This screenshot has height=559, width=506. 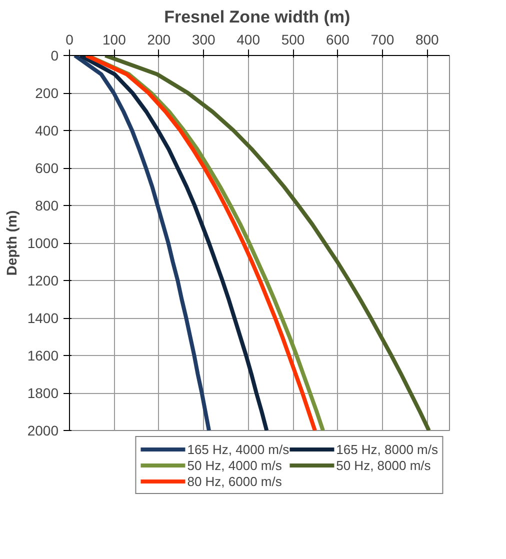 What do you see at coordinates (382, 40) in the screenshot?
I see `x-tick-label: 700` at bounding box center [382, 40].